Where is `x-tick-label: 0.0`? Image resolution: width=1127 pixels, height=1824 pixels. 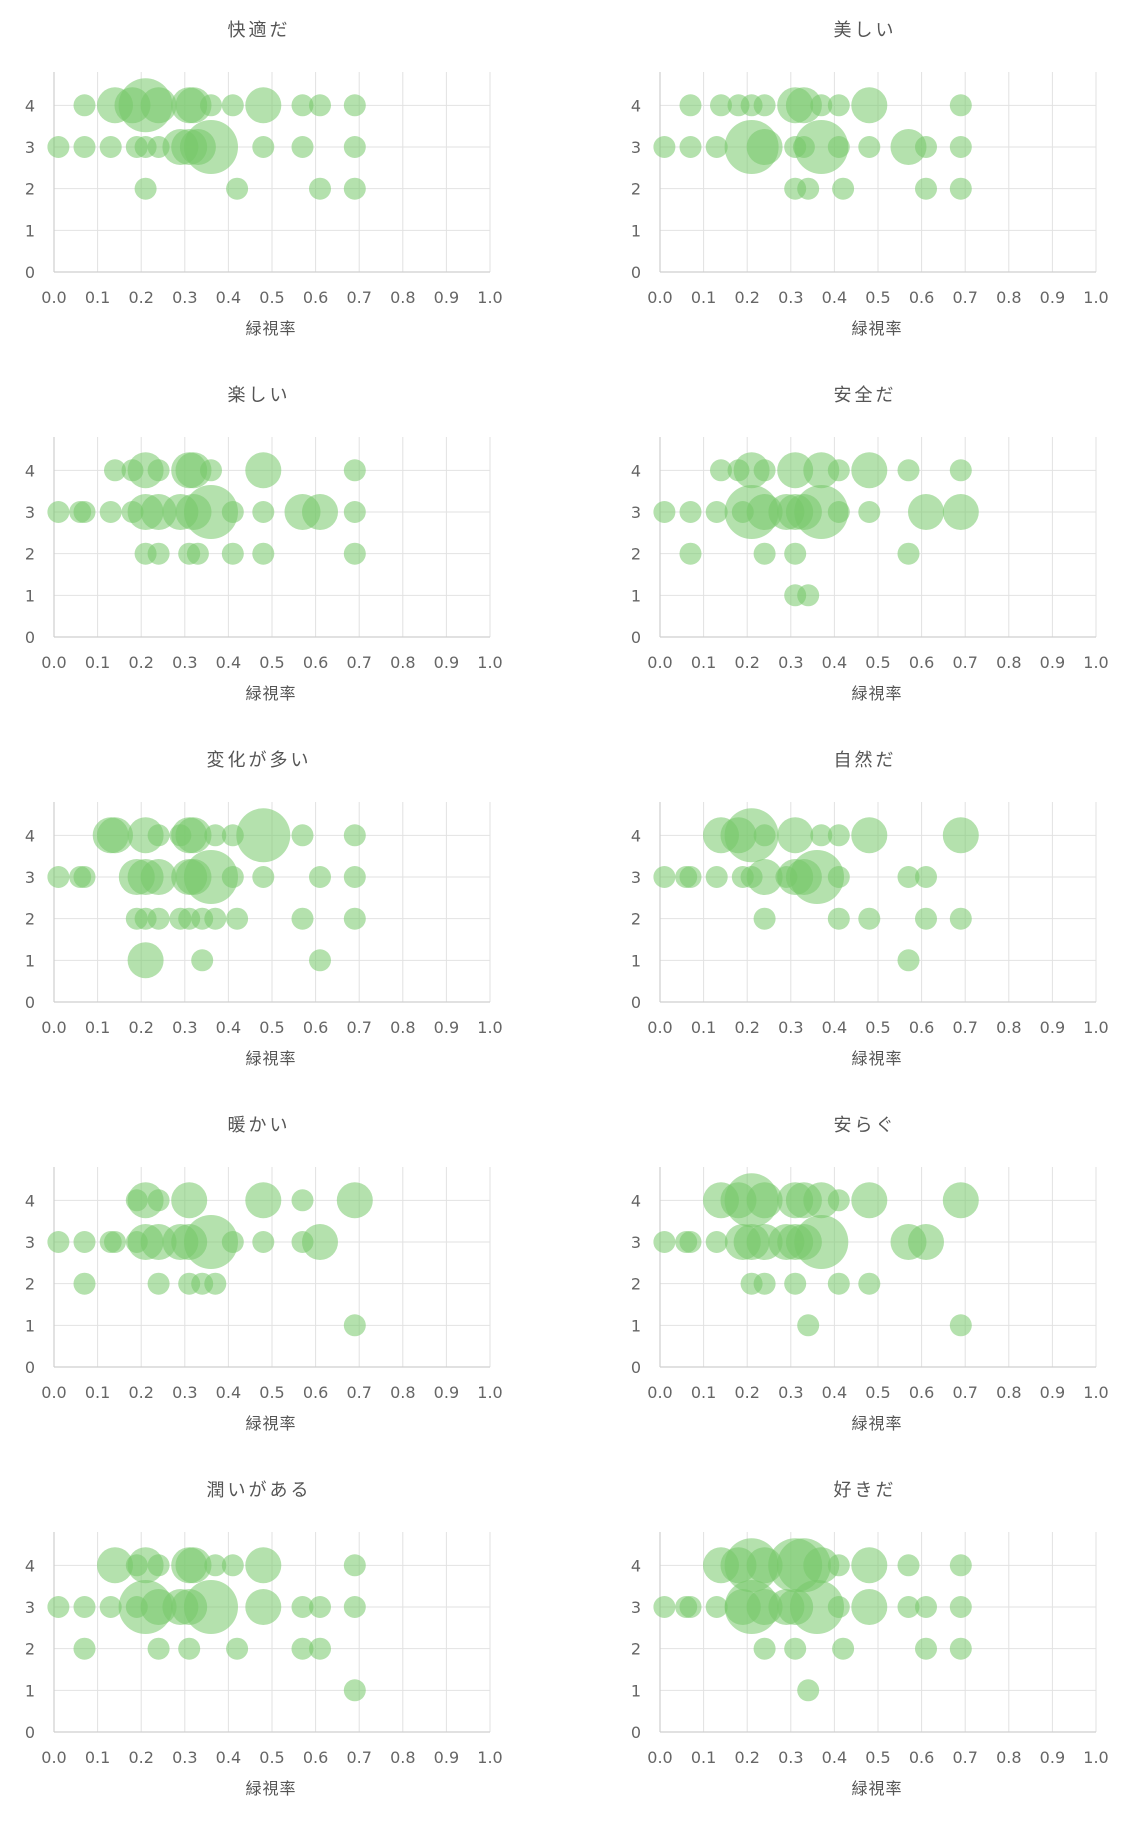
x-tick-label: 0.0 is located at coordinates (53, 297).